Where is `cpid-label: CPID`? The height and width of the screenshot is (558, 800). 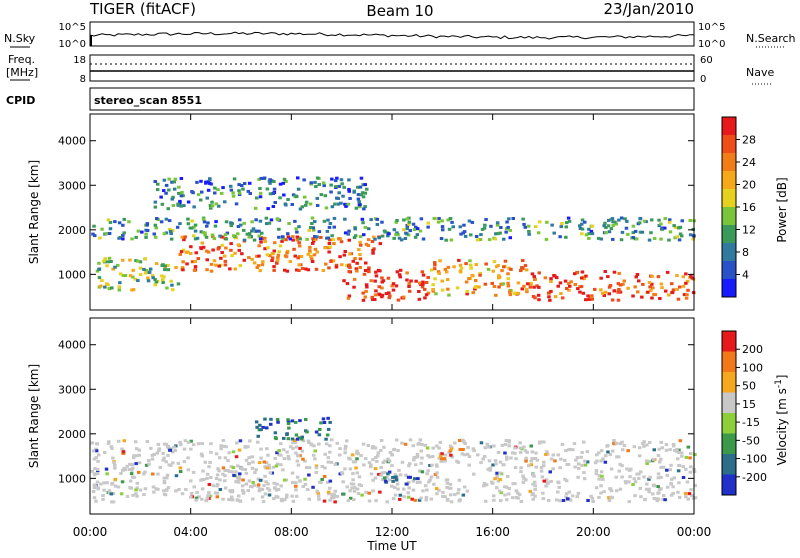 cpid-label: CPID is located at coordinates (20, 100).